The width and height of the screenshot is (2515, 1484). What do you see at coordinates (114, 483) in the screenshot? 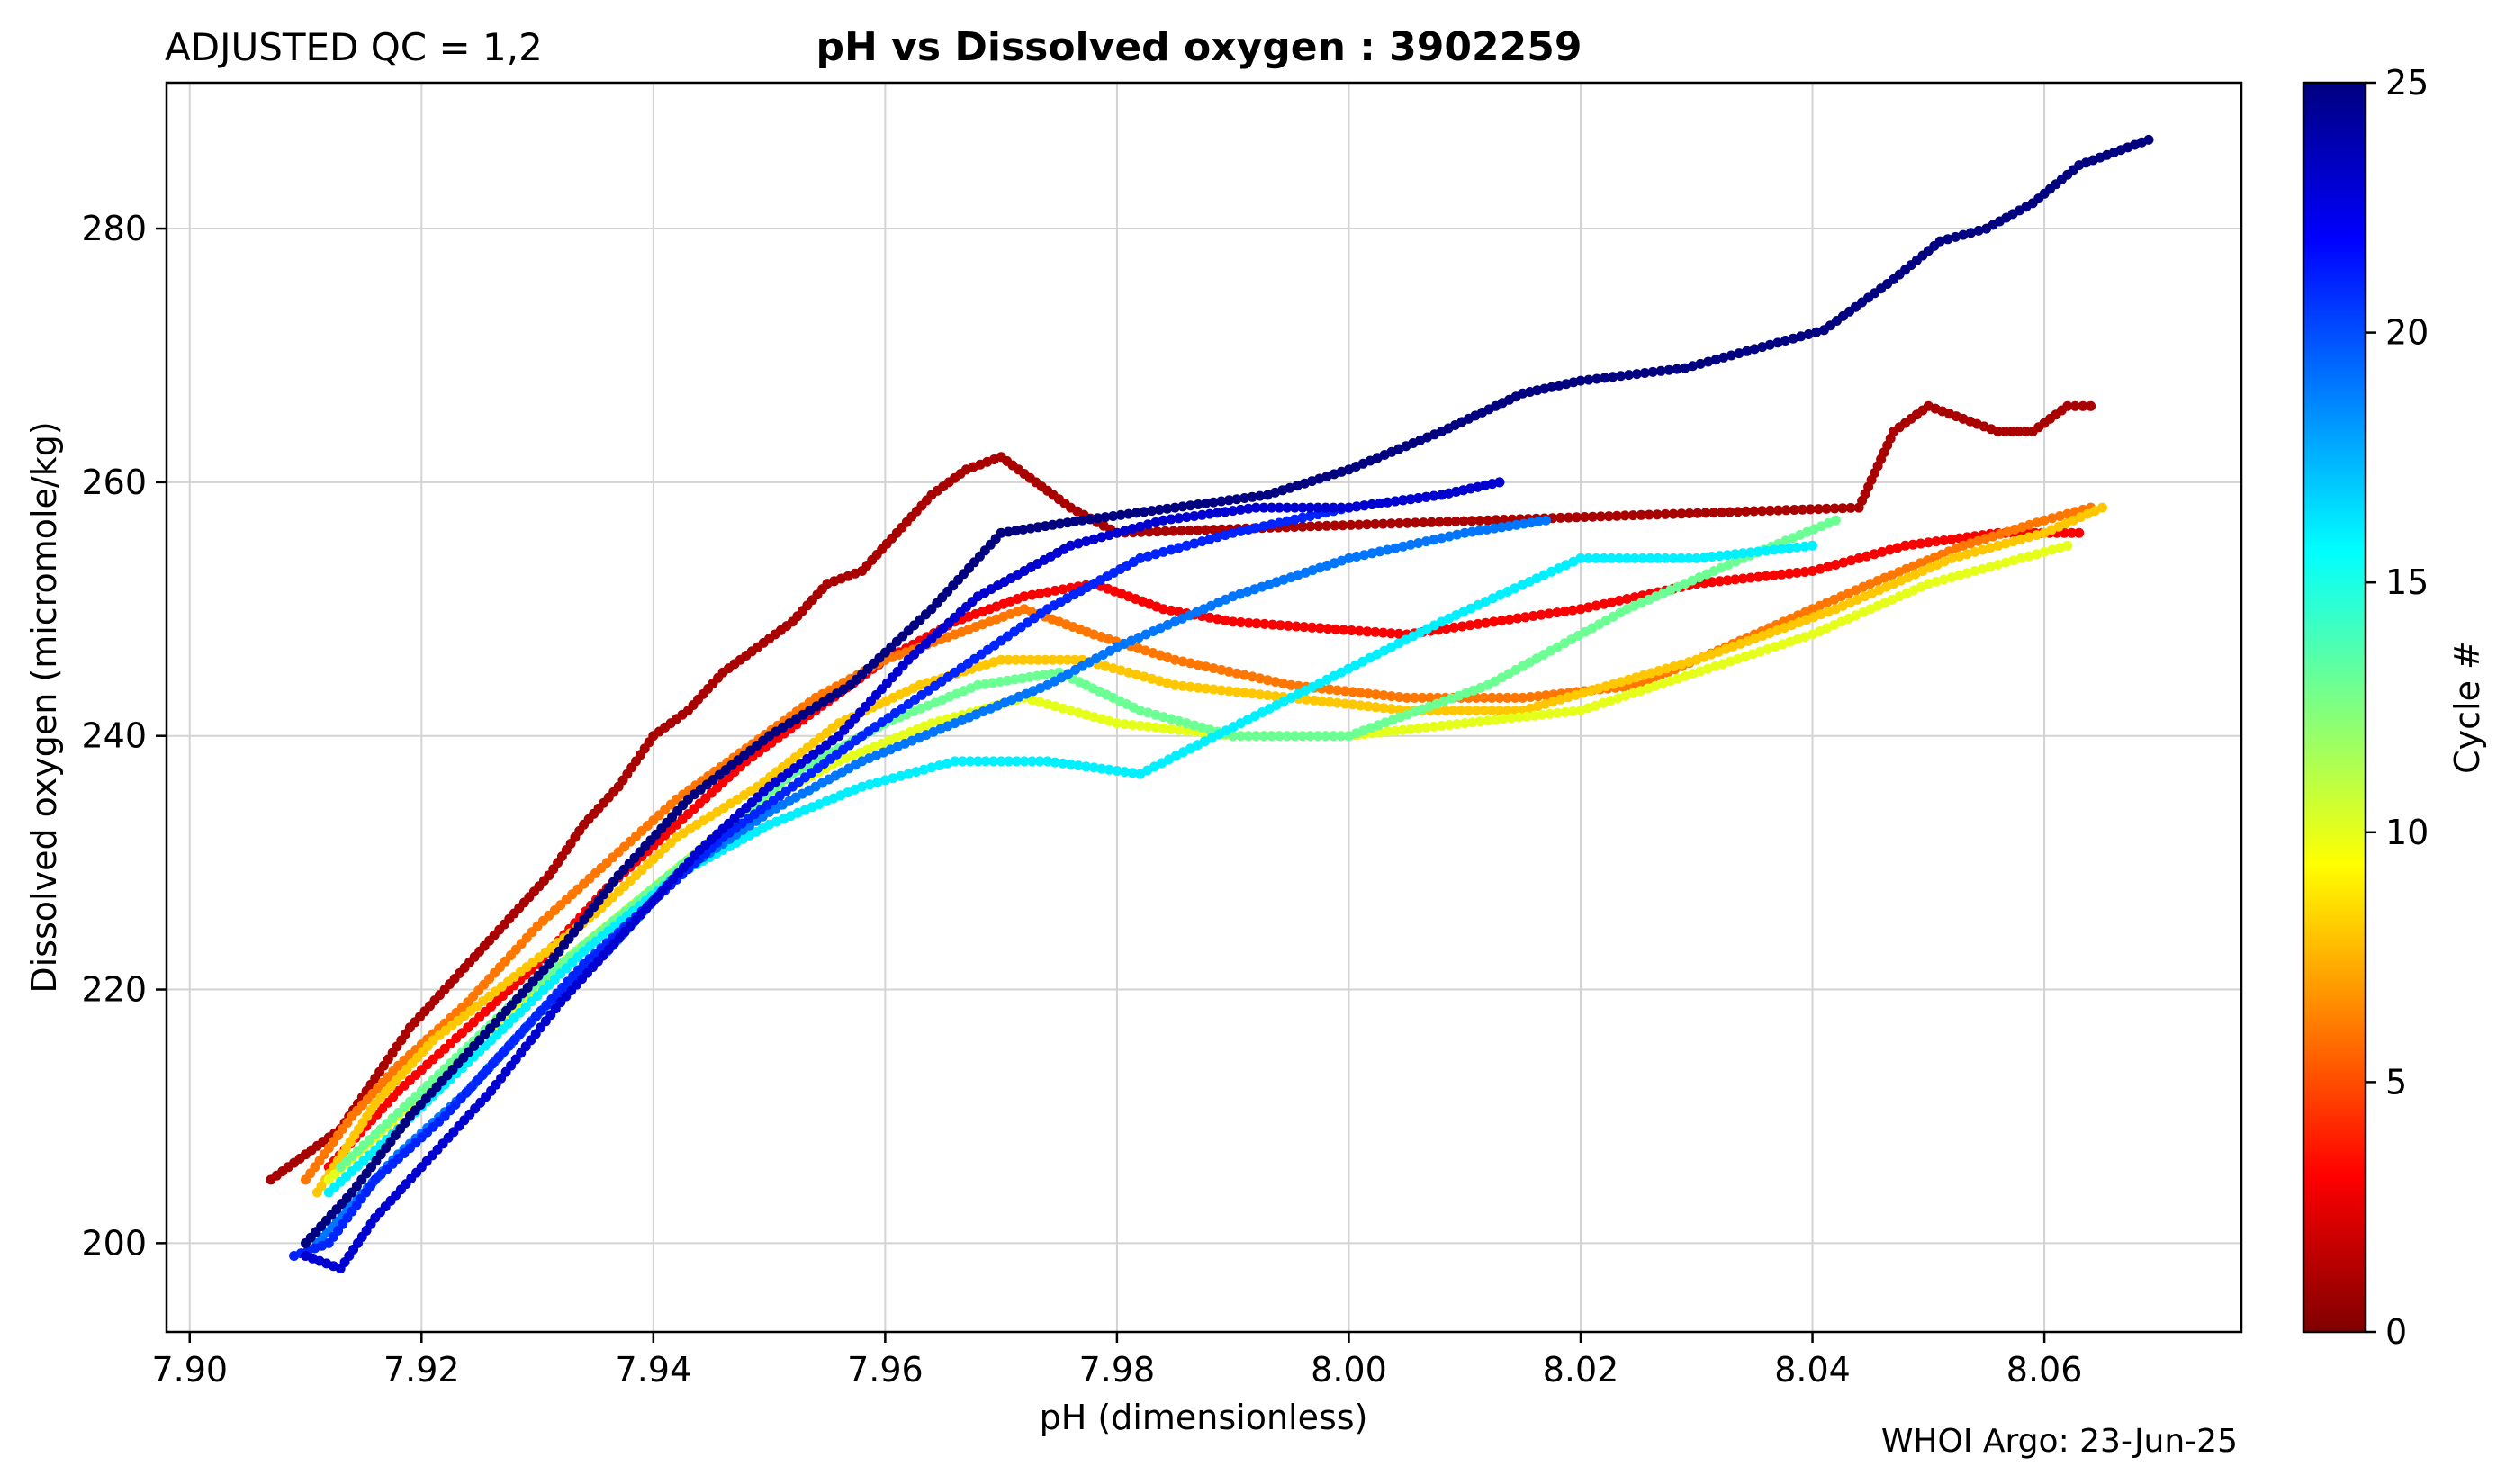
I see `y-tick-label: 260` at bounding box center [114, 483].